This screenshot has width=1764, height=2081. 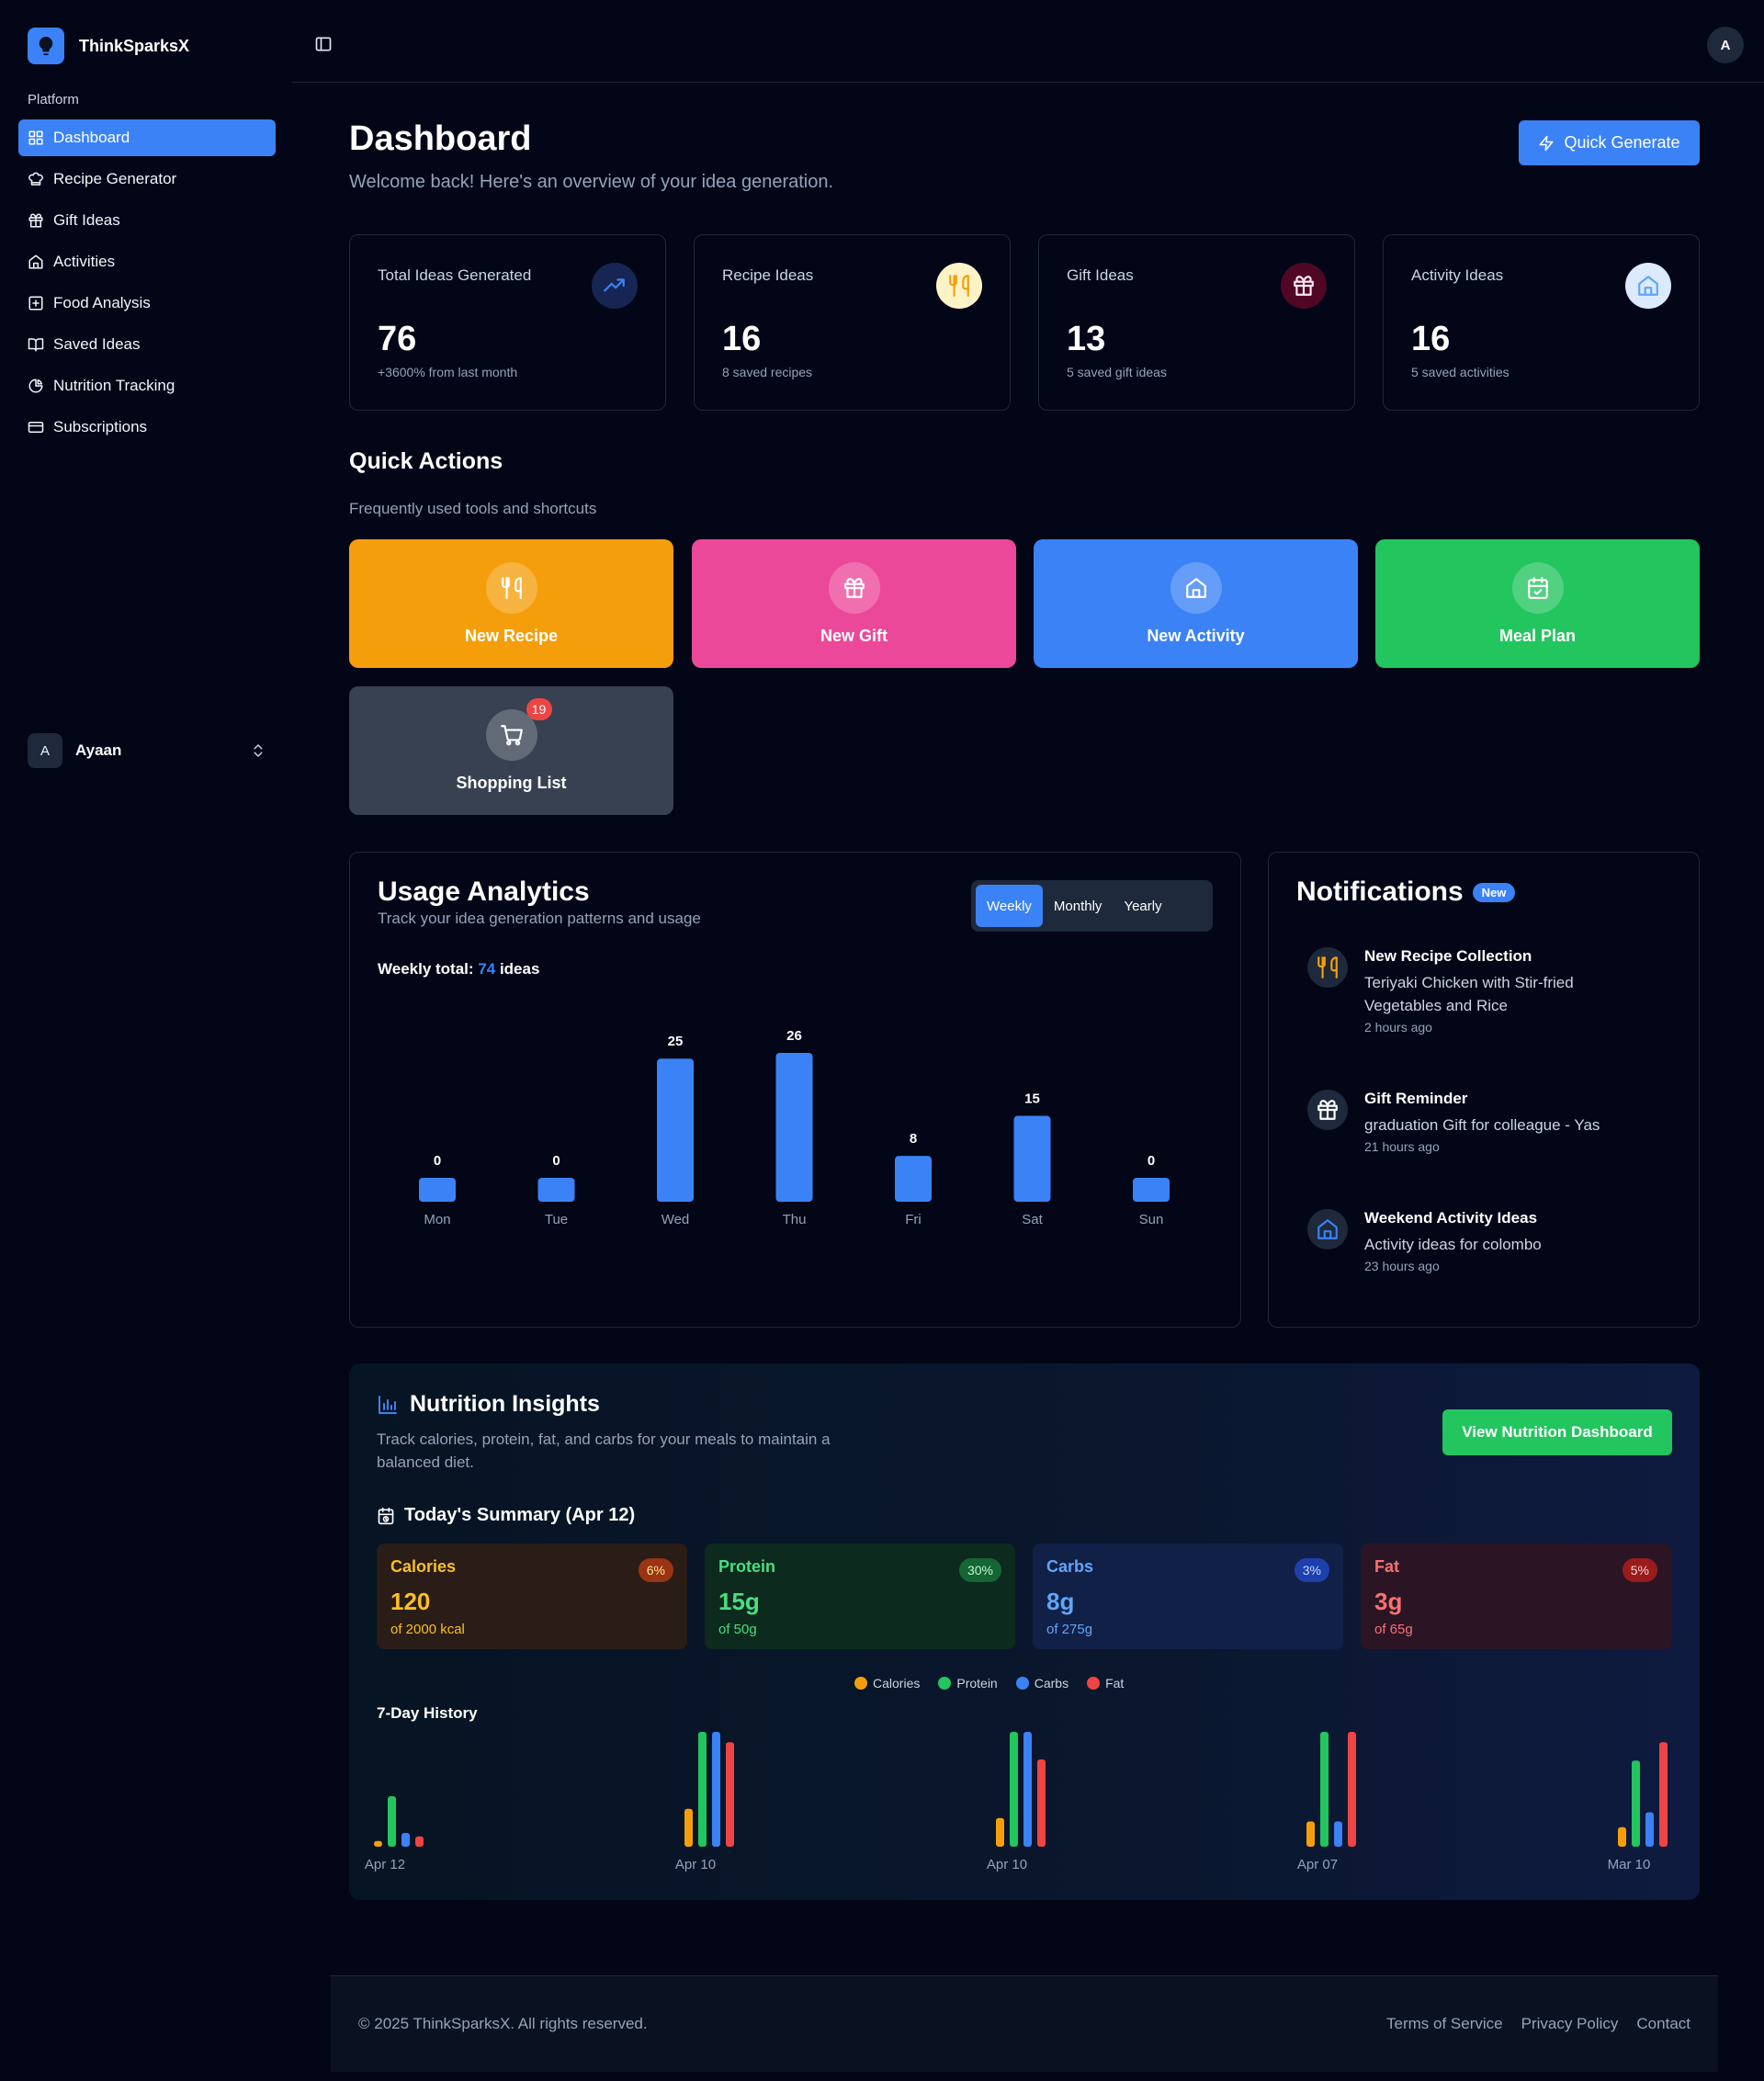 I want to click on sidebar-item-activities: Activities, so click(x=147, y=261).